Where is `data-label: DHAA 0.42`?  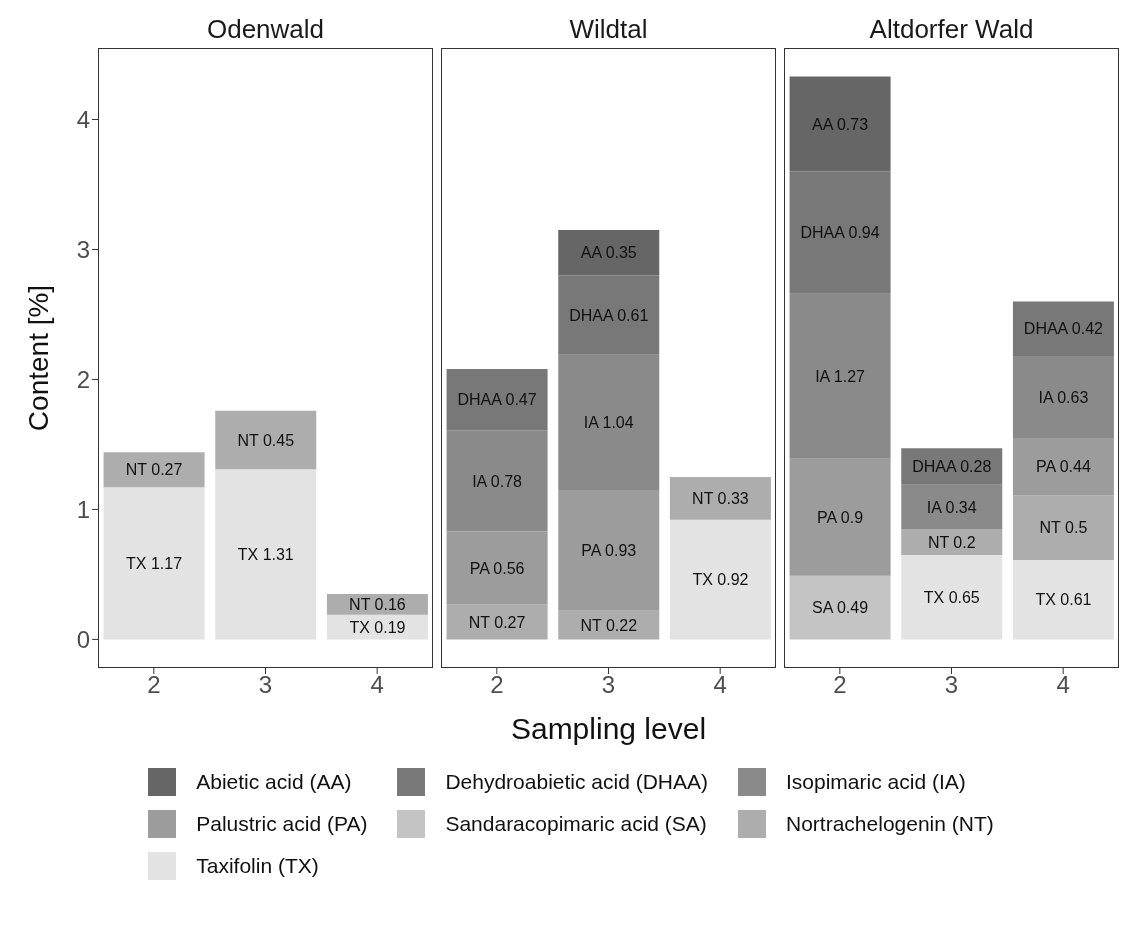
data-label: DHAA 0.42 is located at coordinates (1063, 329).